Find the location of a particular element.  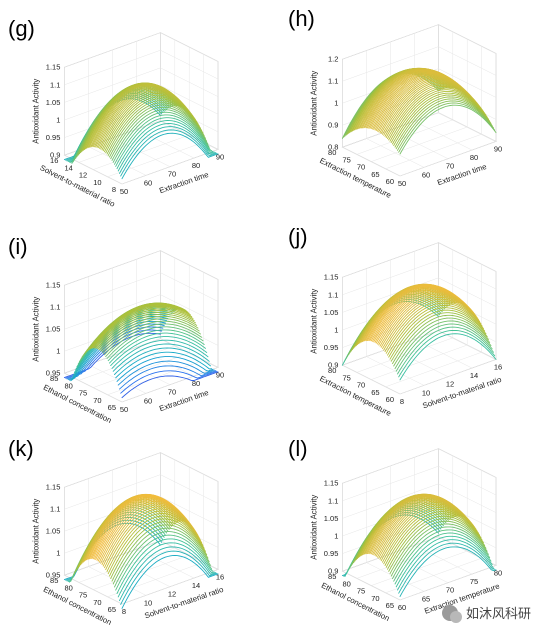

watermark: 如沐风科研 is located at coordinates (486, 614).